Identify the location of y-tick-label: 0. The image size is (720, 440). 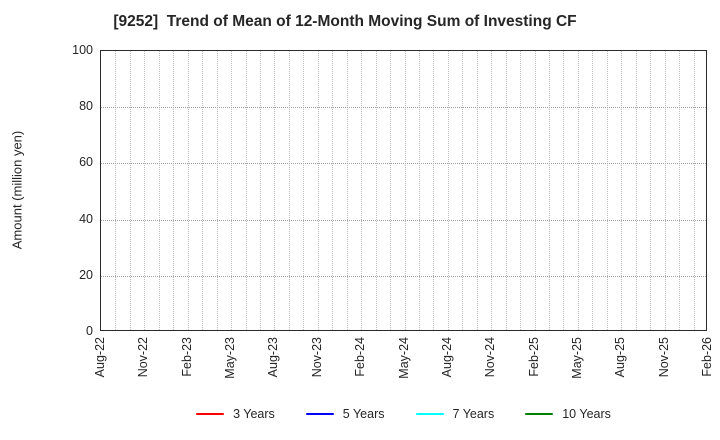
(89, 331).